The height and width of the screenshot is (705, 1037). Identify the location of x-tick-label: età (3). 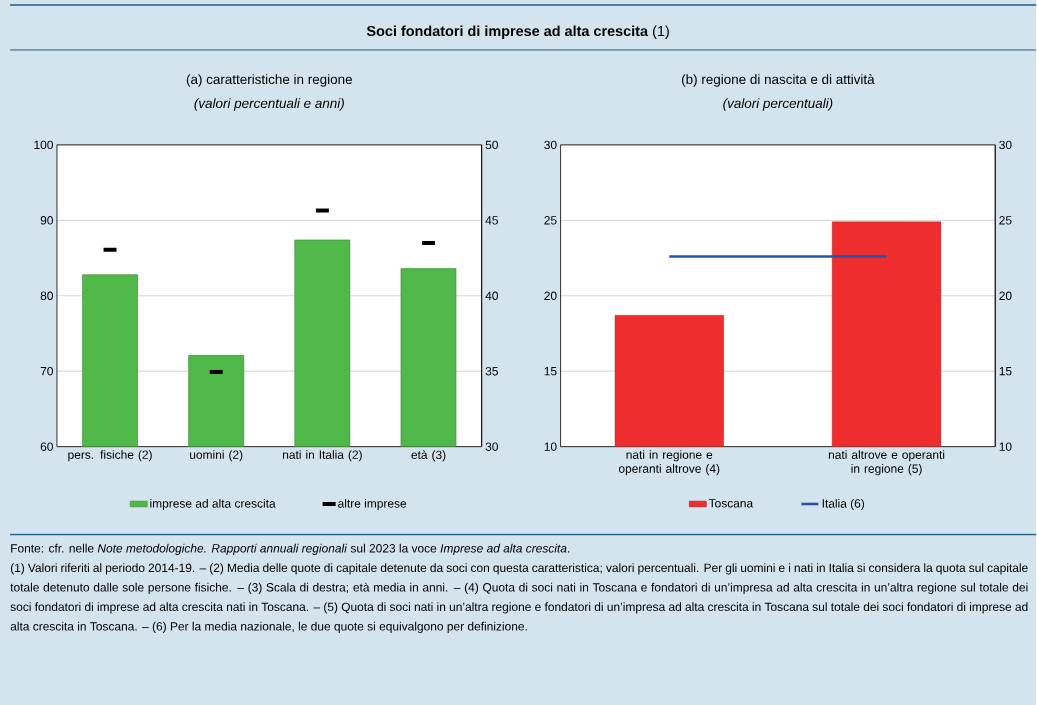
(428, 455).